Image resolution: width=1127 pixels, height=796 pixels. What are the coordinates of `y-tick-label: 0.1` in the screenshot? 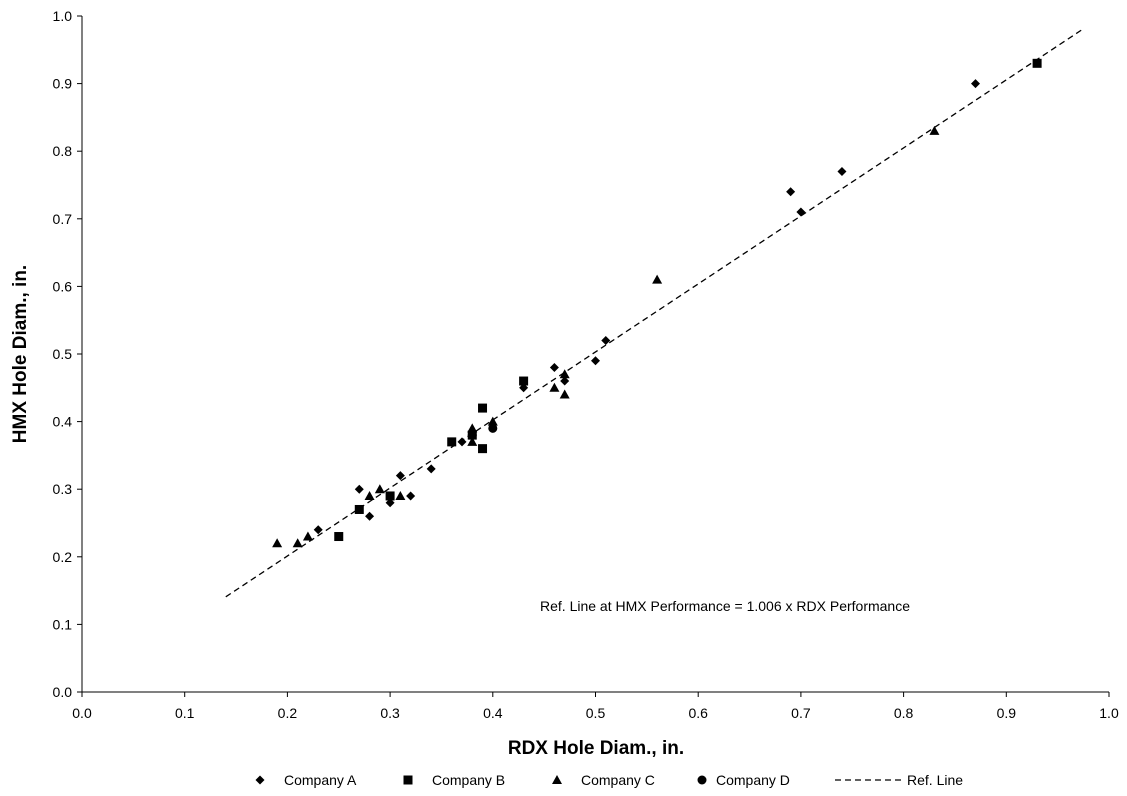 It's located at (63, 624).